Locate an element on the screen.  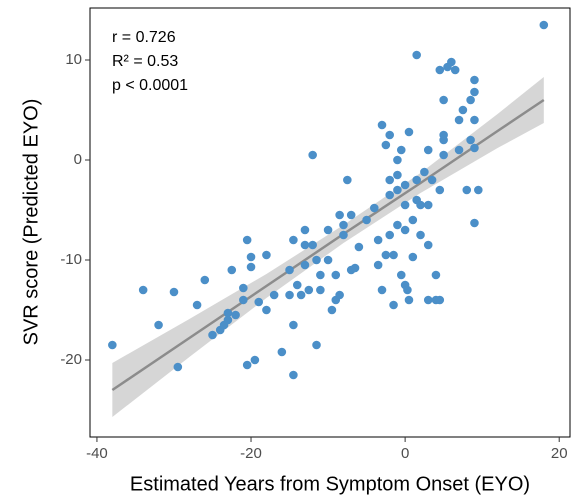
x-tick-label: -20 is located at coordinates (251, 453).